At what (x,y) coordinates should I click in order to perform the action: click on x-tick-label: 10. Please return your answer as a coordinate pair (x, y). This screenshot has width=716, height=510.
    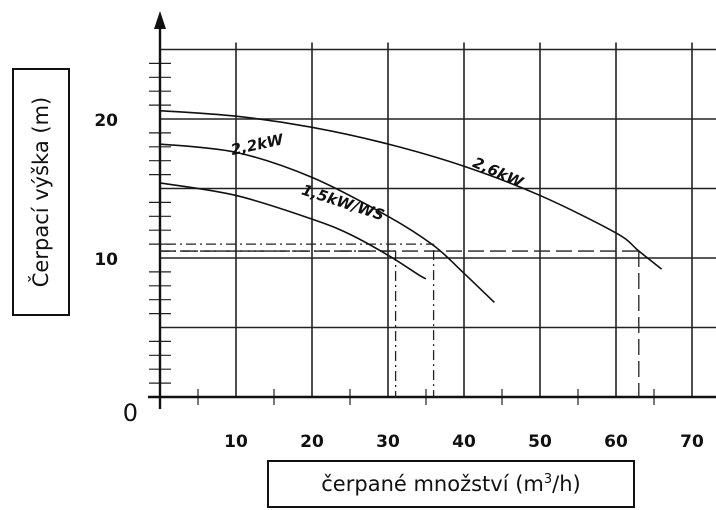
    Looking at the image, I should click on (236, 442).